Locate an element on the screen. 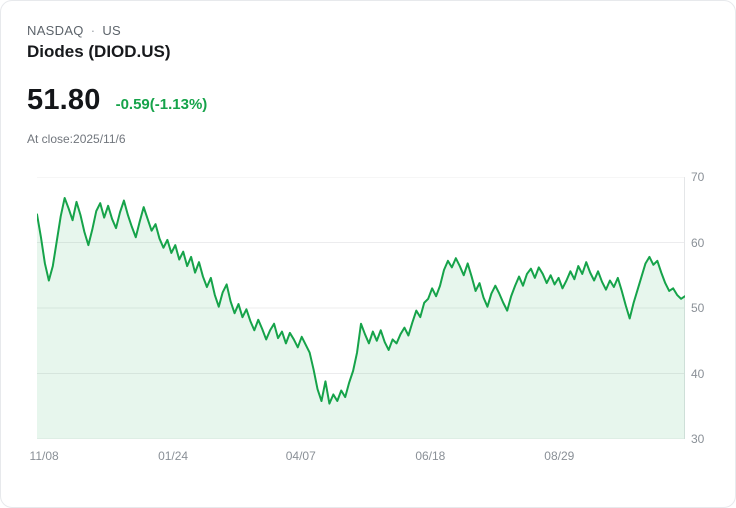 The height and width of the screenshot is (508, 736). exchange-row: NASDAQ · US is located at coordinates (74, 30).